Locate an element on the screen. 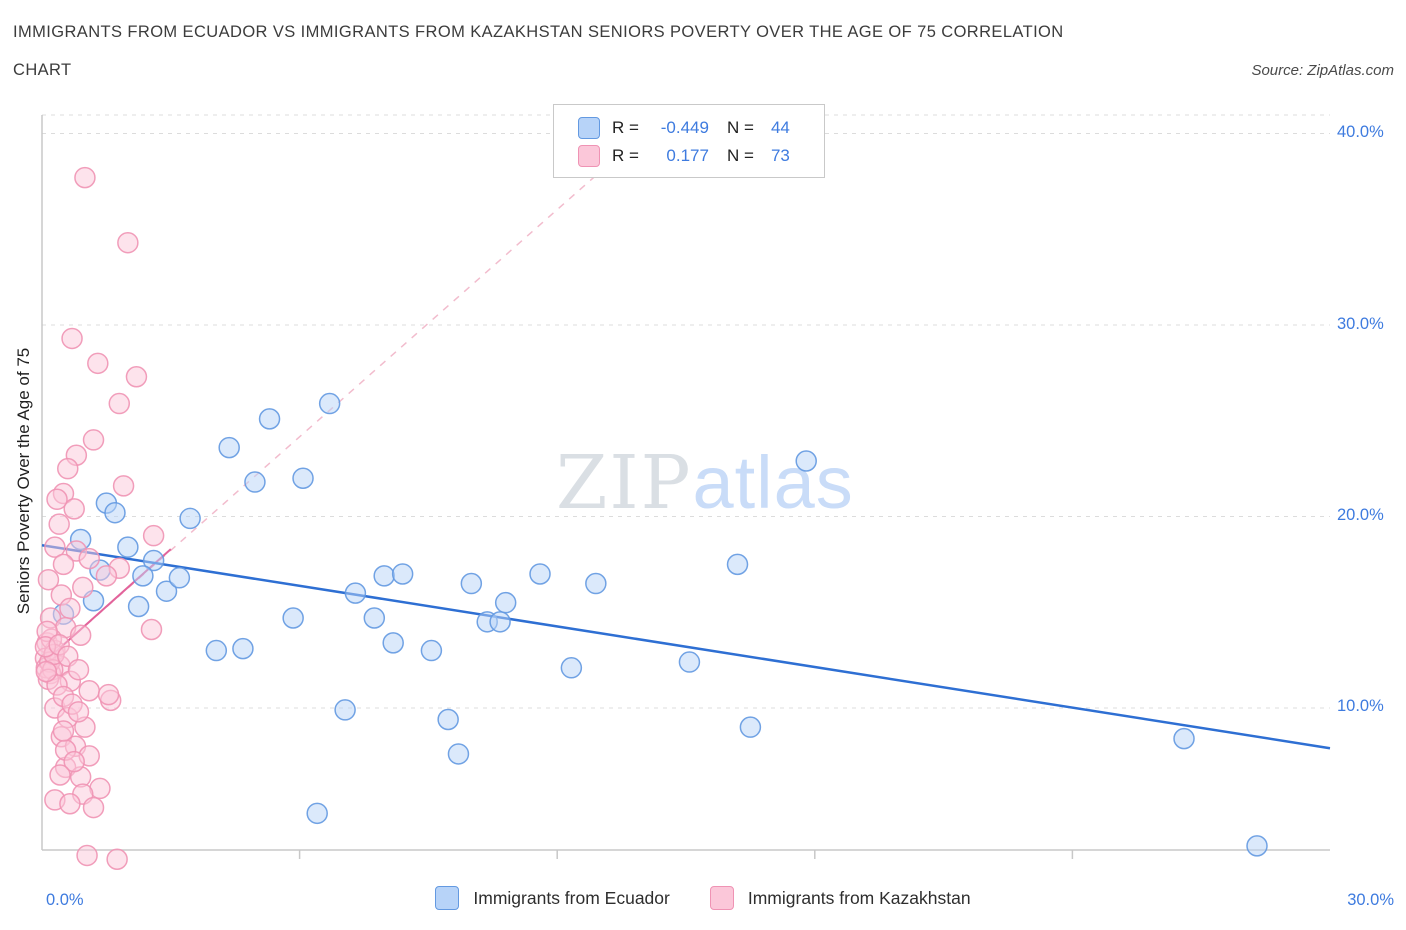 This screenshot has height=930, width=1406. r-value-kazakhstan: 0.177 is located at coordinates (687, 155).